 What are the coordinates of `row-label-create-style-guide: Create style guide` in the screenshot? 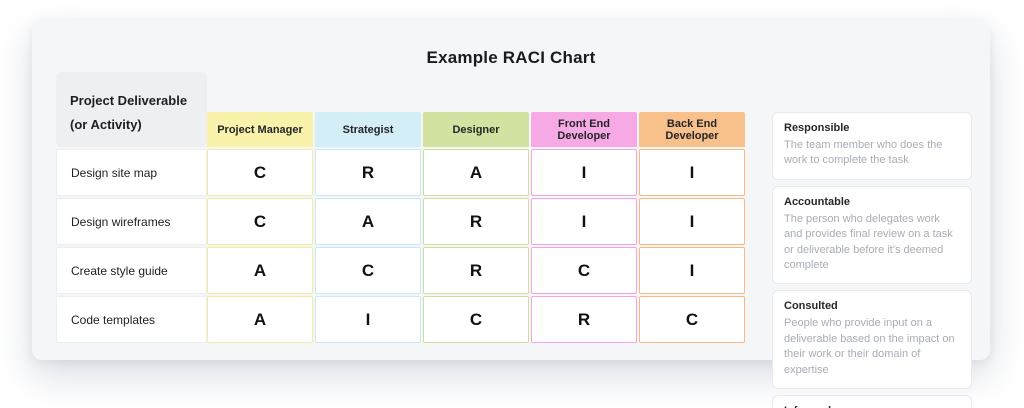 It's located at (131, 270).